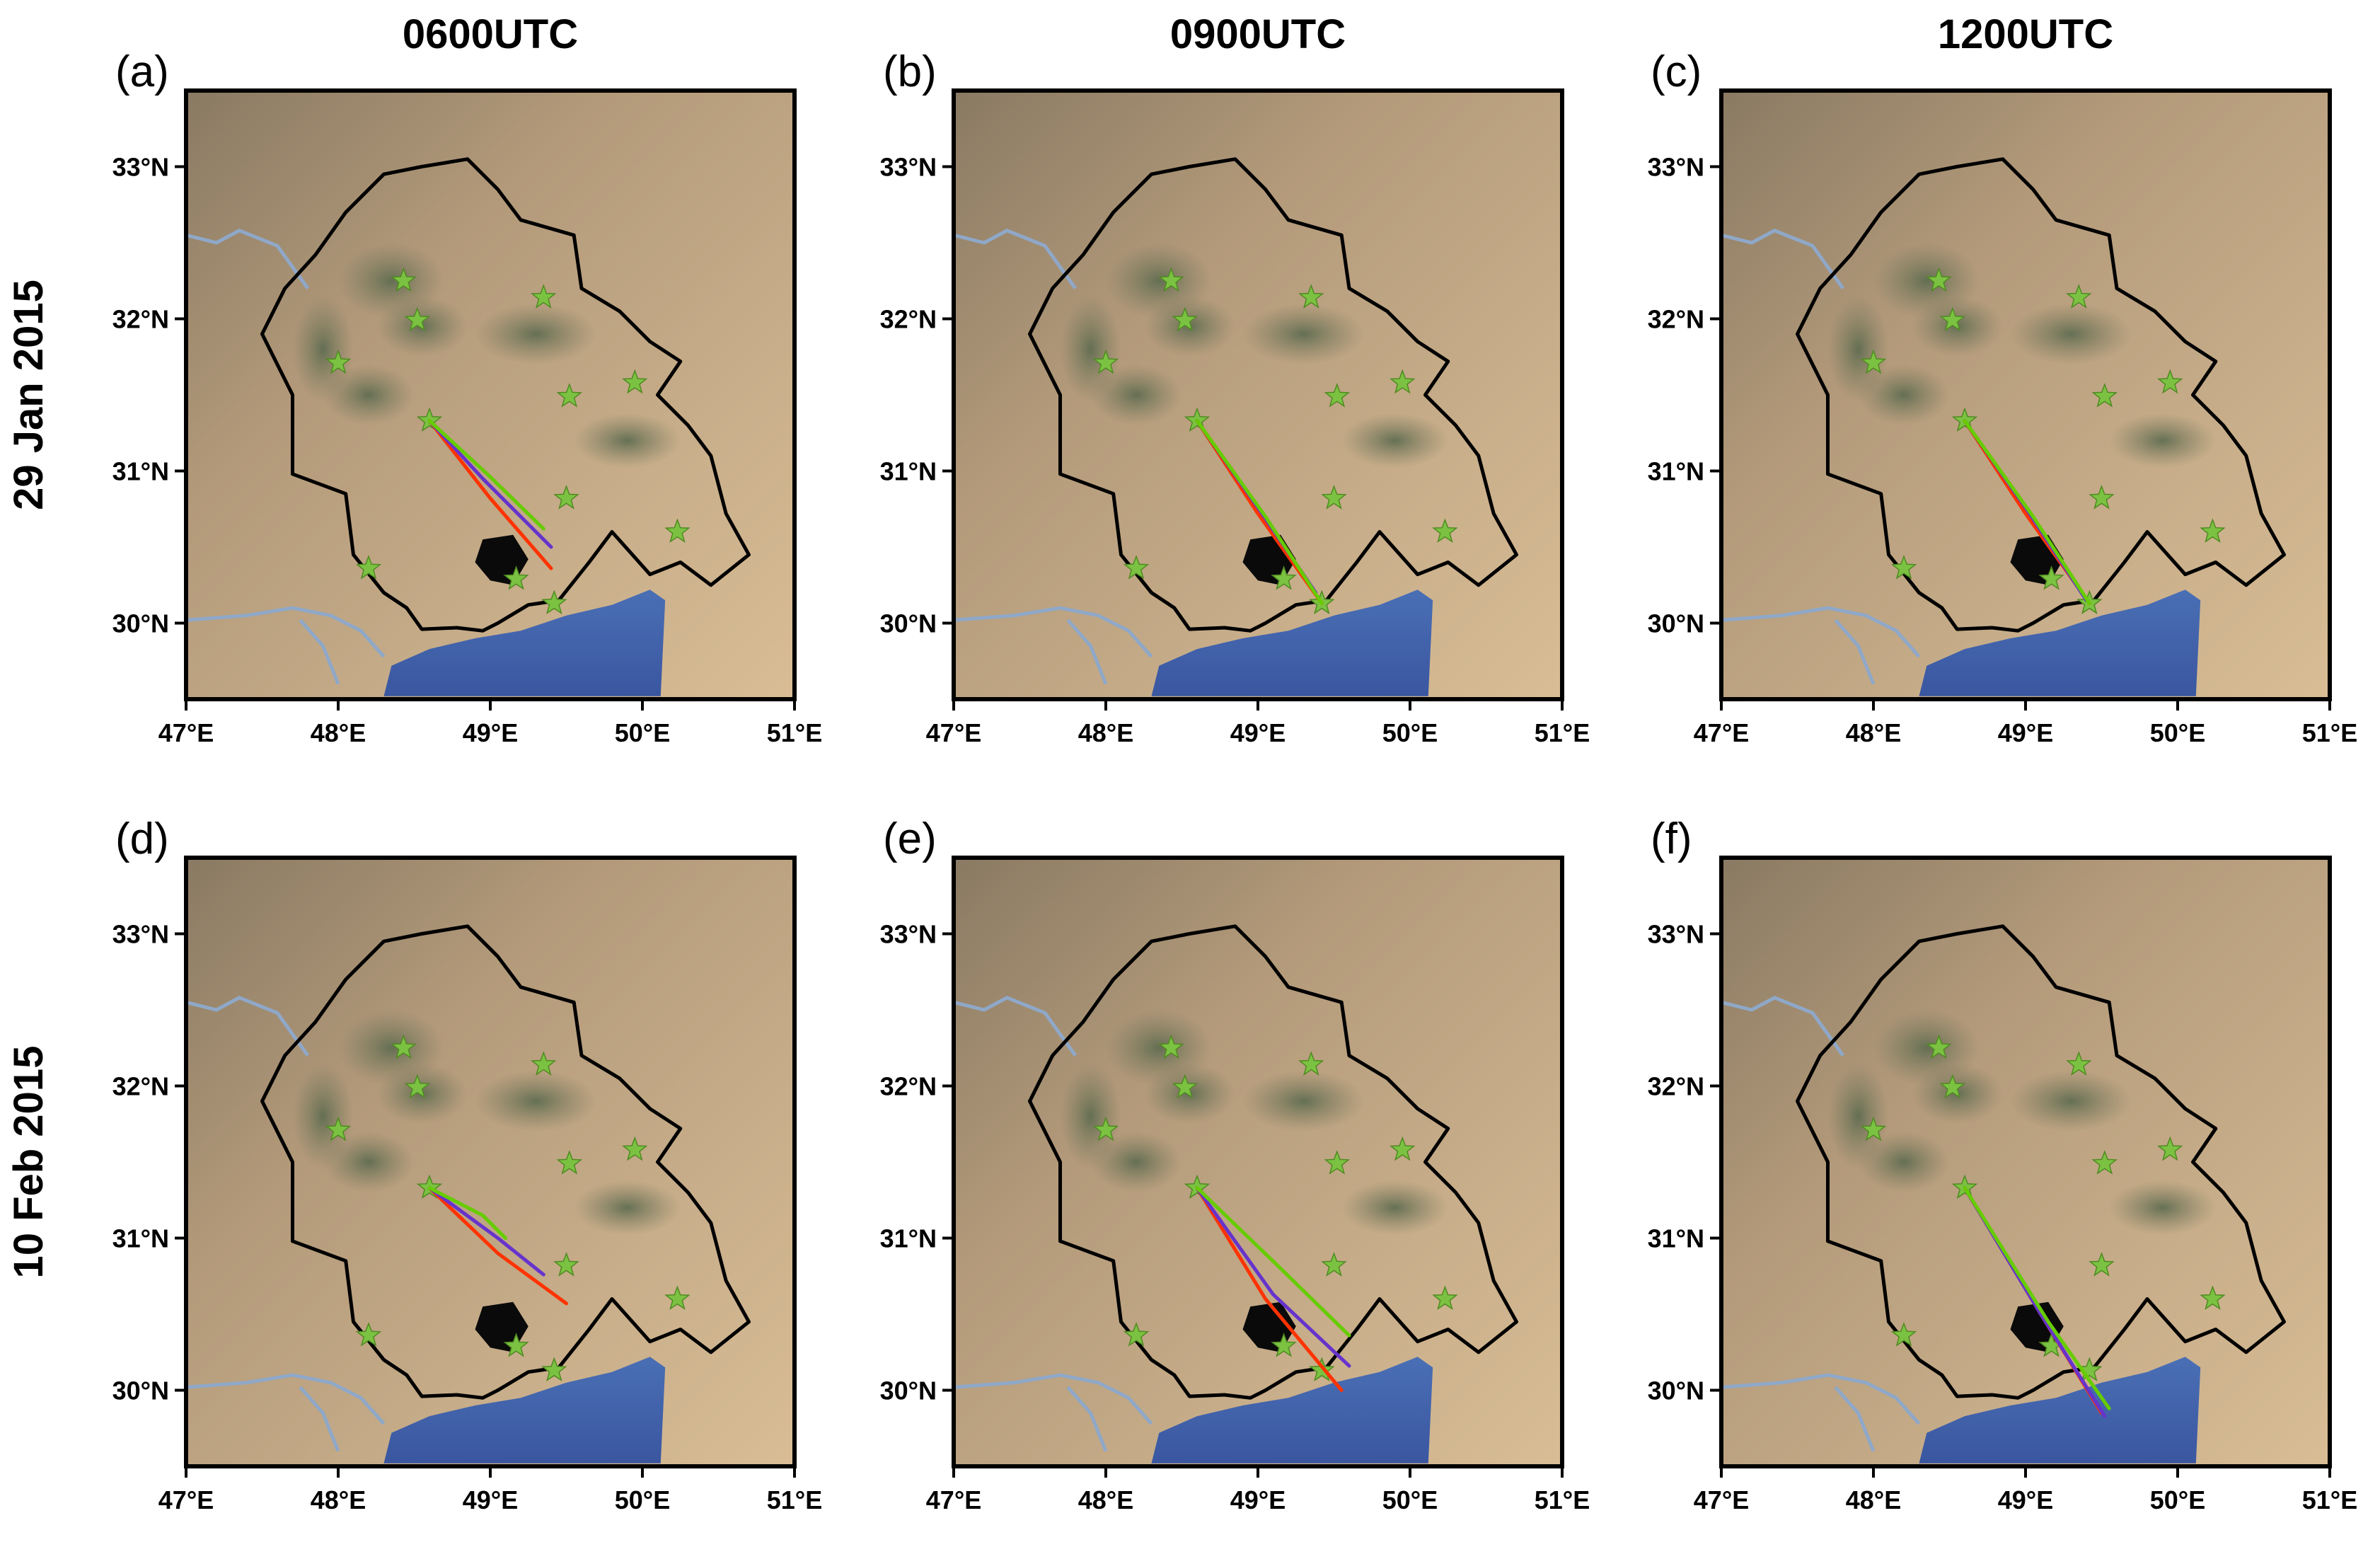 The image size is (2380, 1547). I want to click on row-title: 29 Jan 2015, so click(29, 395).